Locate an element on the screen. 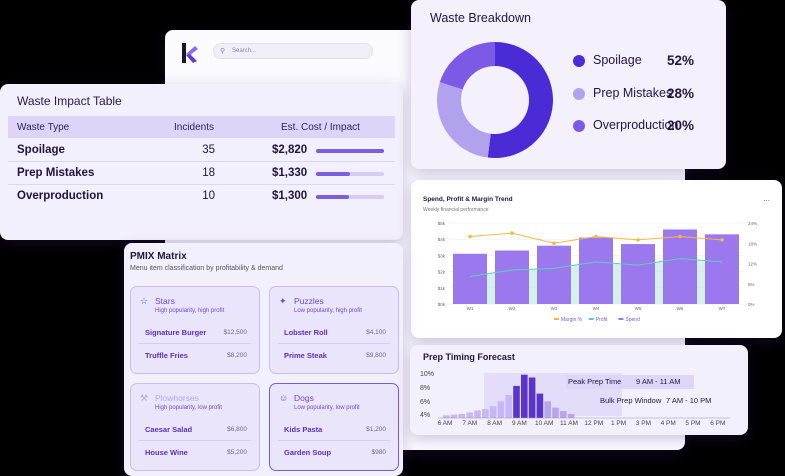  menu-item-name: Truffle Fries is located at coordinates (166, 355).